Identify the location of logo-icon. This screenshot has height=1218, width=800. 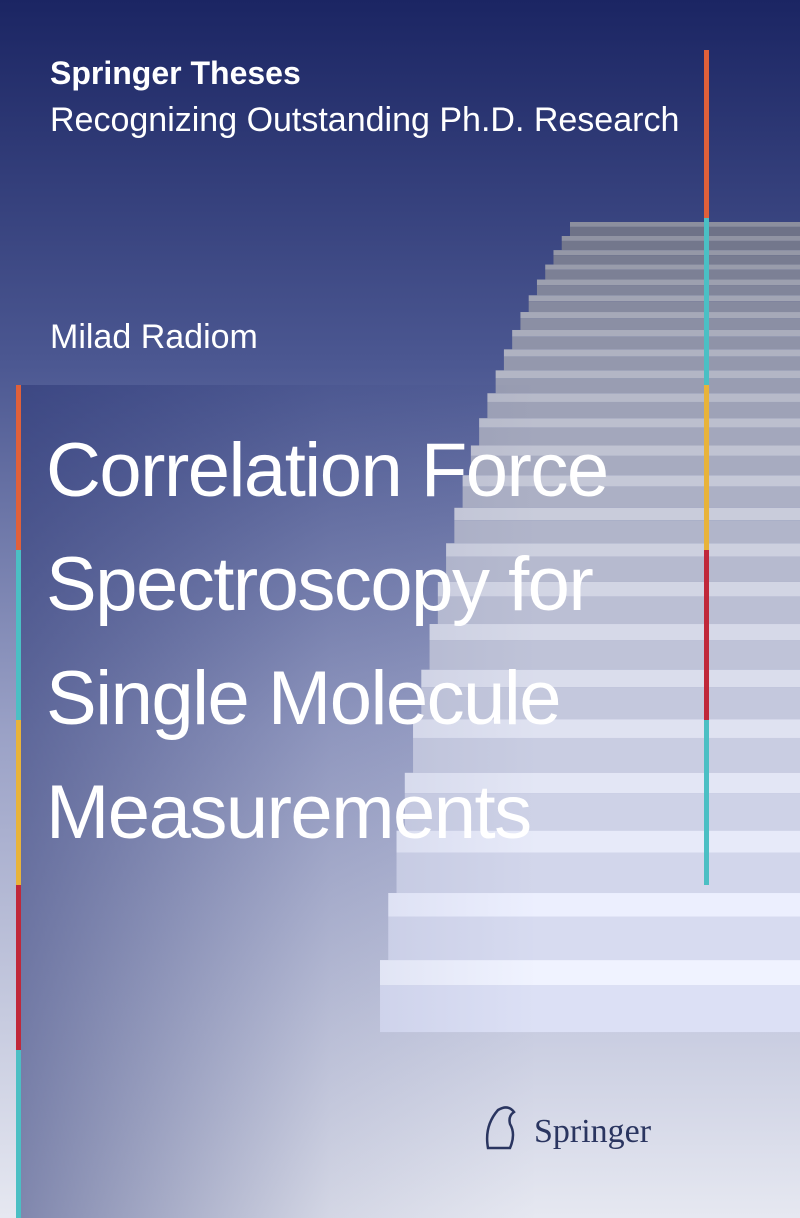
(500, 1128).